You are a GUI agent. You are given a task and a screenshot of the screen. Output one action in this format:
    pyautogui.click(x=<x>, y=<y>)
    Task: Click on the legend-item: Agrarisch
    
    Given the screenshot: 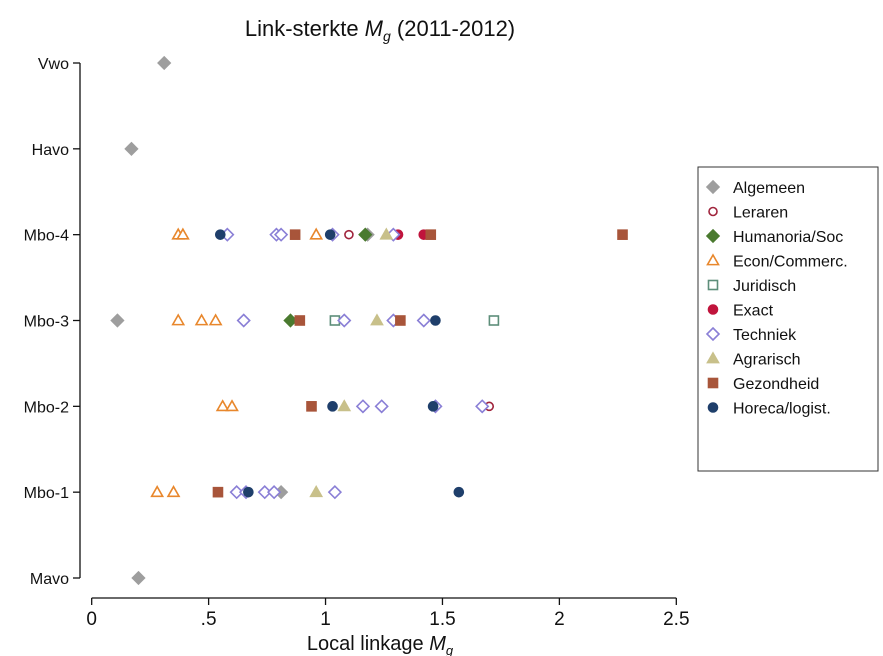 What is the action you would take?
    pyautogui.click(x=753, y=360)
    